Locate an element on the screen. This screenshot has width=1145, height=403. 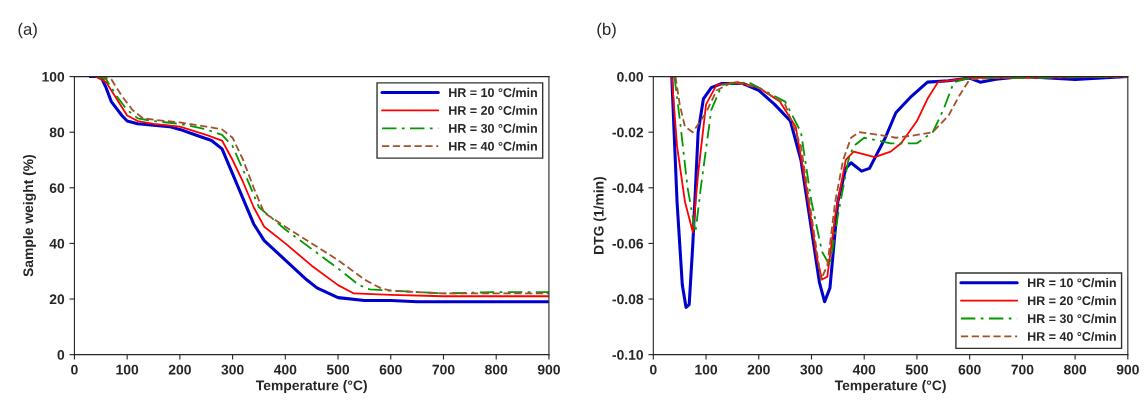
y-tick-label: 20 is located at coordinates (57, 299).